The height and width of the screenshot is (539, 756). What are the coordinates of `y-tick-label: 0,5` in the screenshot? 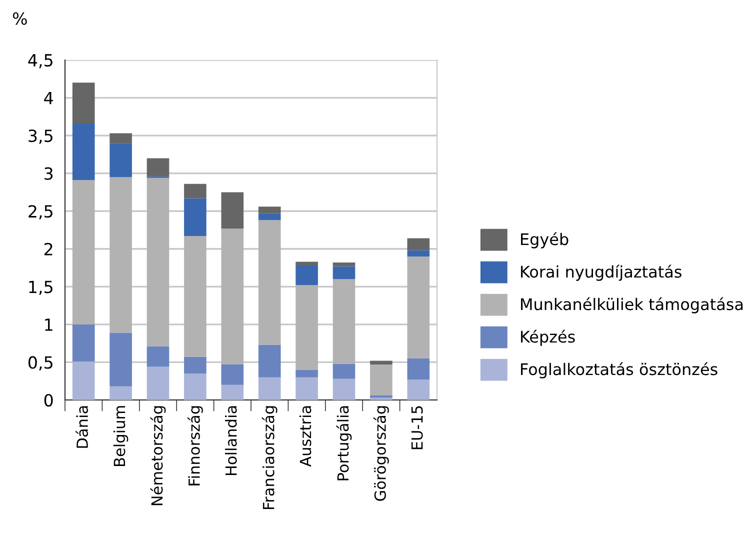 It's located at (40, 363).